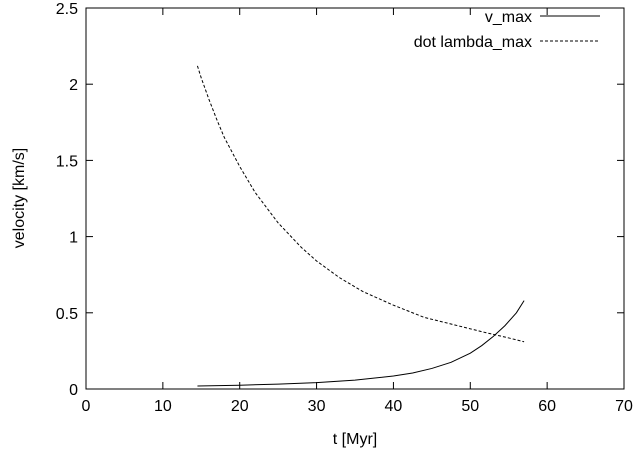 This screenshot has height=455, width=637. Describe the element at coordinates (317, 406) in the screenshot. I see `x-tick-label: 30` at that location.